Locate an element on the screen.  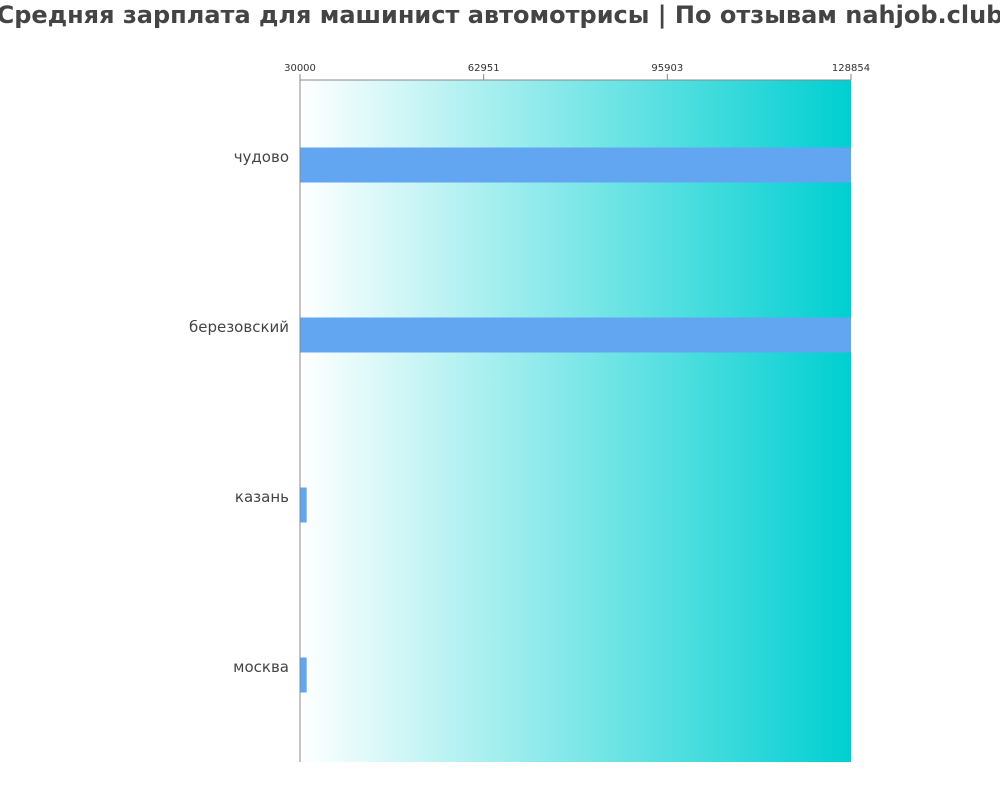
category-label: казань is located at coordinates (262, 497).